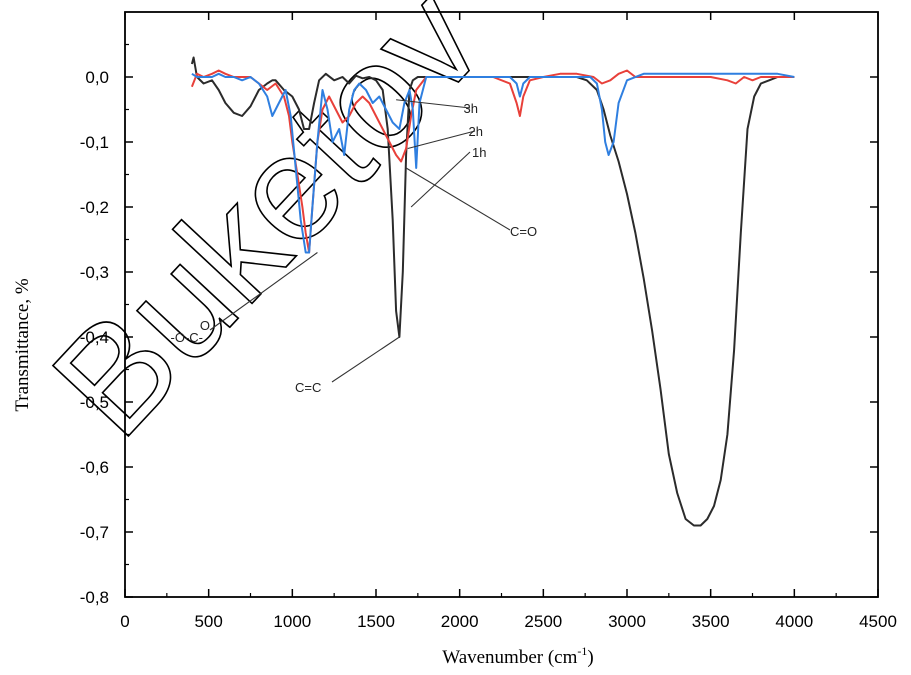 Image resolution: width=911 pixels, height=675 pixels. Describe the element at coordinates (22, 345) in the screenshot. I see `y-axis-title: Transmittance, %` at that location.